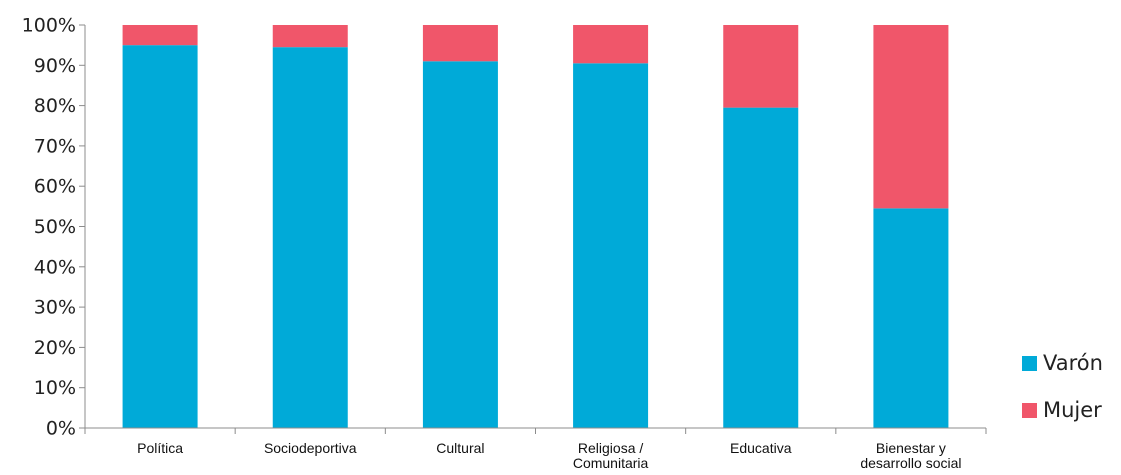 The image size is (1121, 475). Describe the element at coordinates (1072, 410) in the screenshot. I see `legend-label-mujer: Mujer` at that location.